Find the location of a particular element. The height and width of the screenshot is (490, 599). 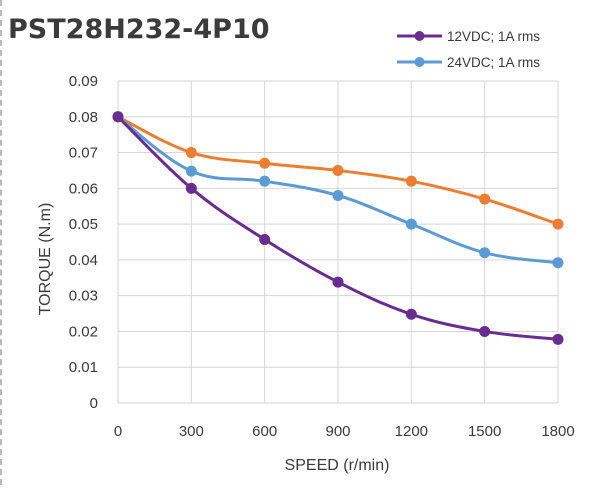

legend-label: 24VDC; 1A rms is located at coordinates (493, 62).